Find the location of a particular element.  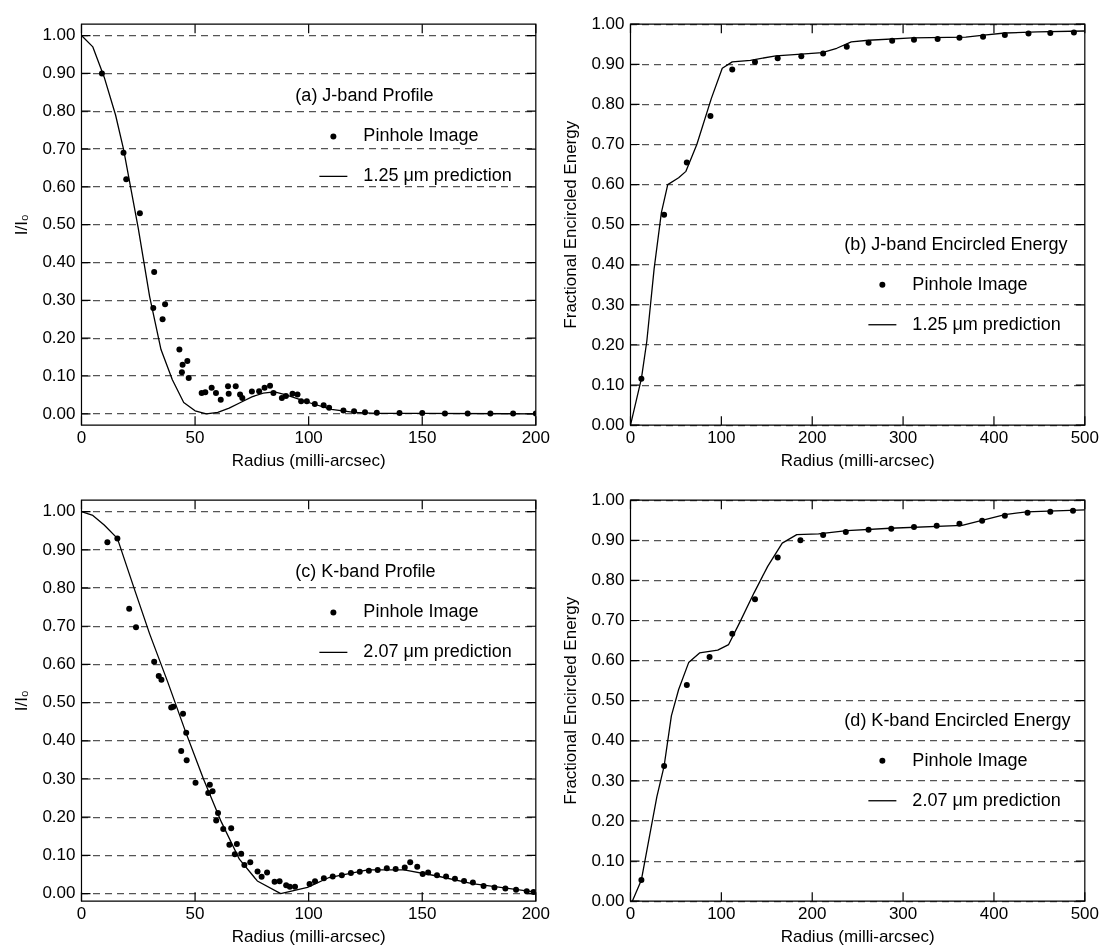

y-axis-title: I/I₀ is located at coordinates (21, 701).